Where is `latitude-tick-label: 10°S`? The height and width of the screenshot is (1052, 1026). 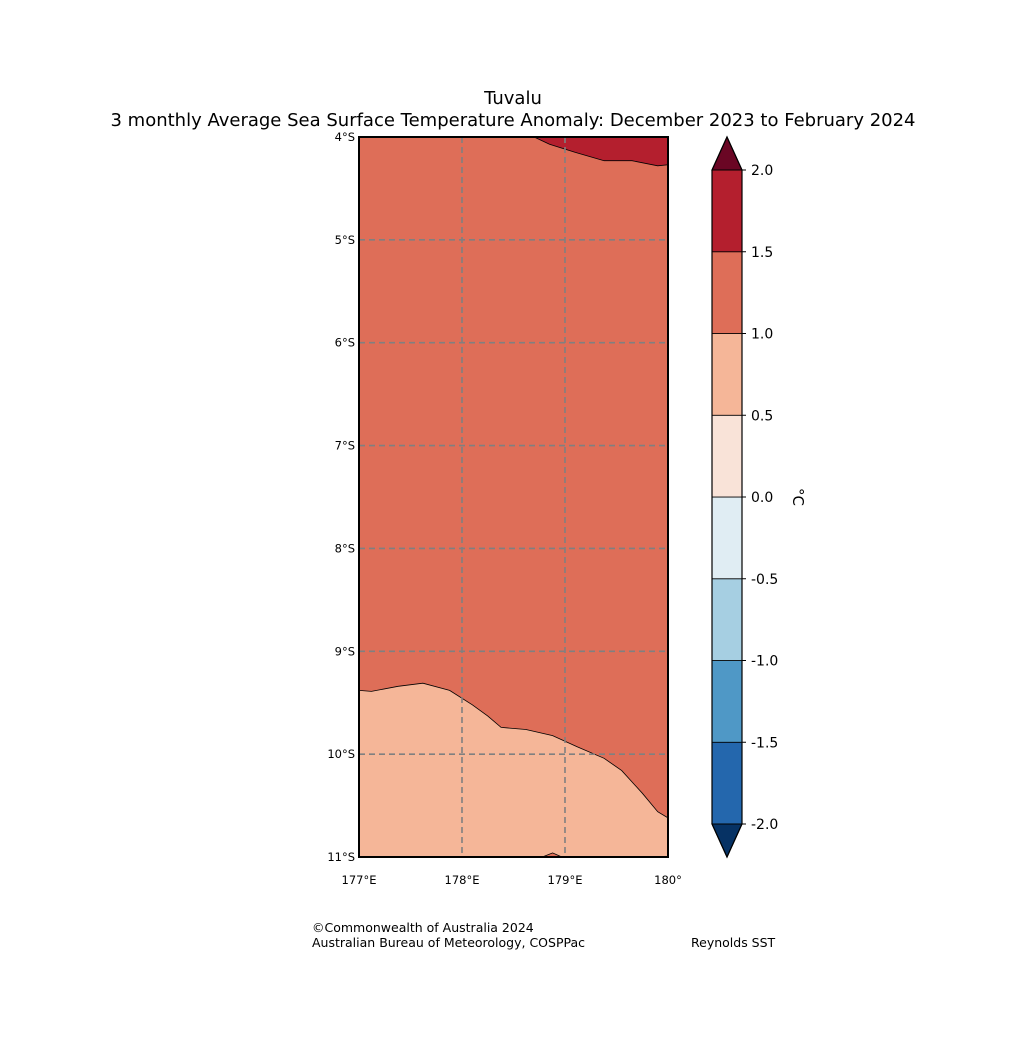
latitude-tick-label: 10°S is located at coordinates (341, 754).